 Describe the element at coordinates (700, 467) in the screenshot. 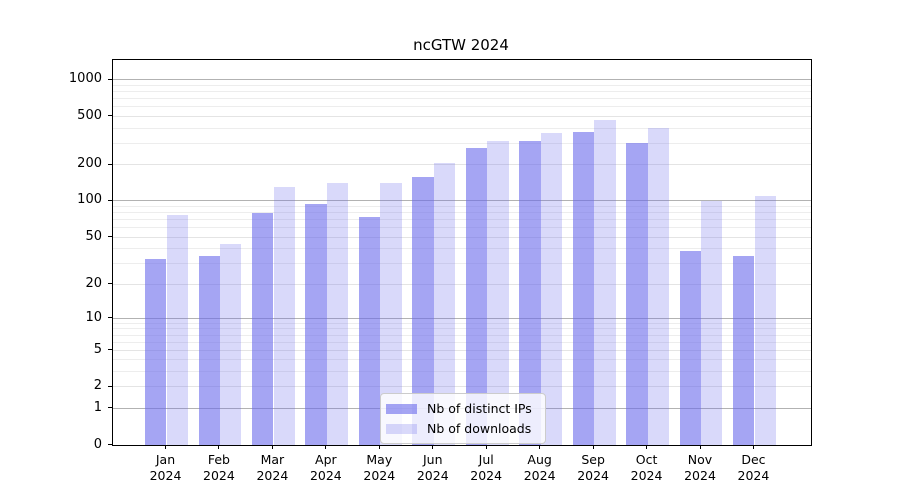

I see `x-tick-label: Nov 2024` at that location.